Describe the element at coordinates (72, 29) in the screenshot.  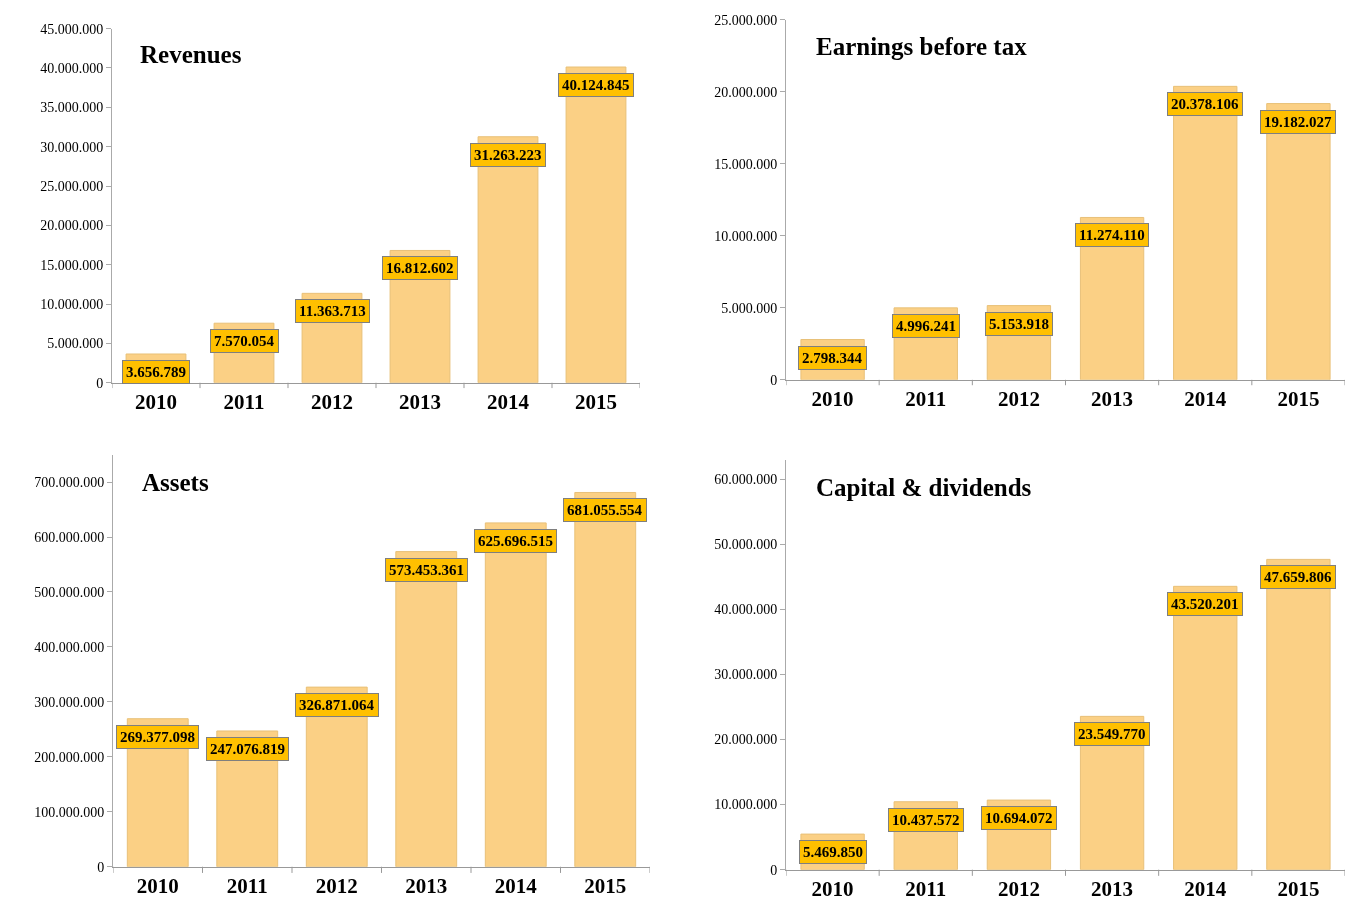
I see `y-tick-label: 45.000.000` at that location.